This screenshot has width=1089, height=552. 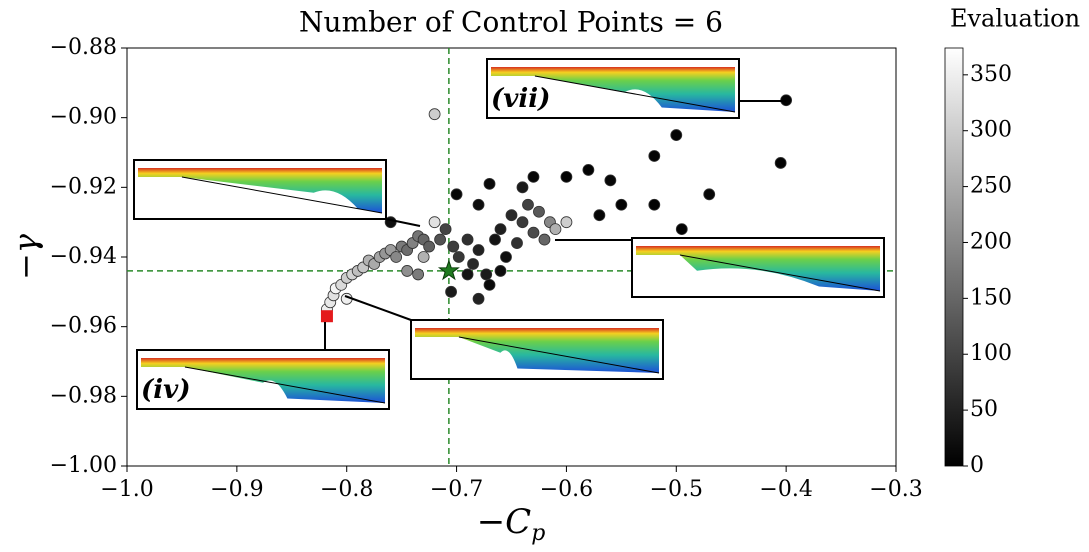 What do you see at coordinates (977, 465) in the screenshot?
I see `colorbar-tick-label: 0` at bounding box center [977, 465].